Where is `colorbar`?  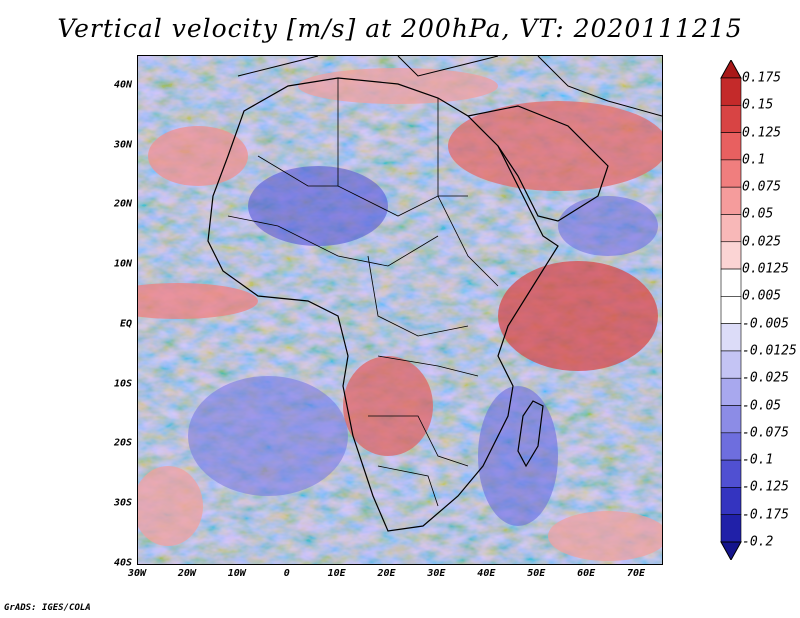
colorbar is located at coordinates (731, 310).